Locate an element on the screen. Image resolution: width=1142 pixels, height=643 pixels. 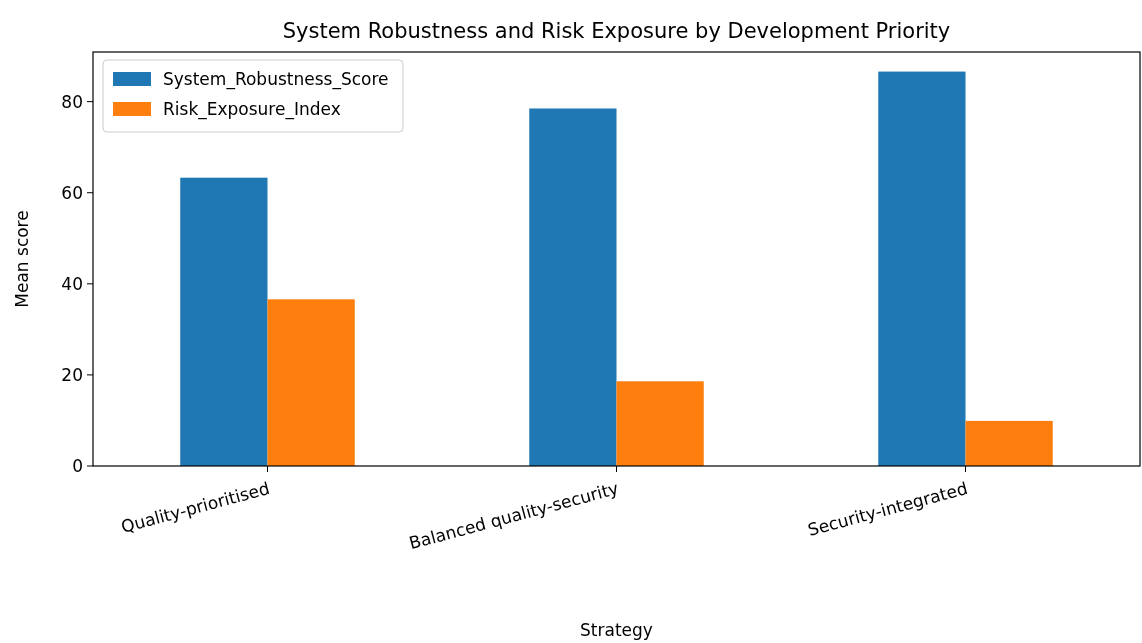
y-tick-label: 60 is located at coordinates (72, 192).